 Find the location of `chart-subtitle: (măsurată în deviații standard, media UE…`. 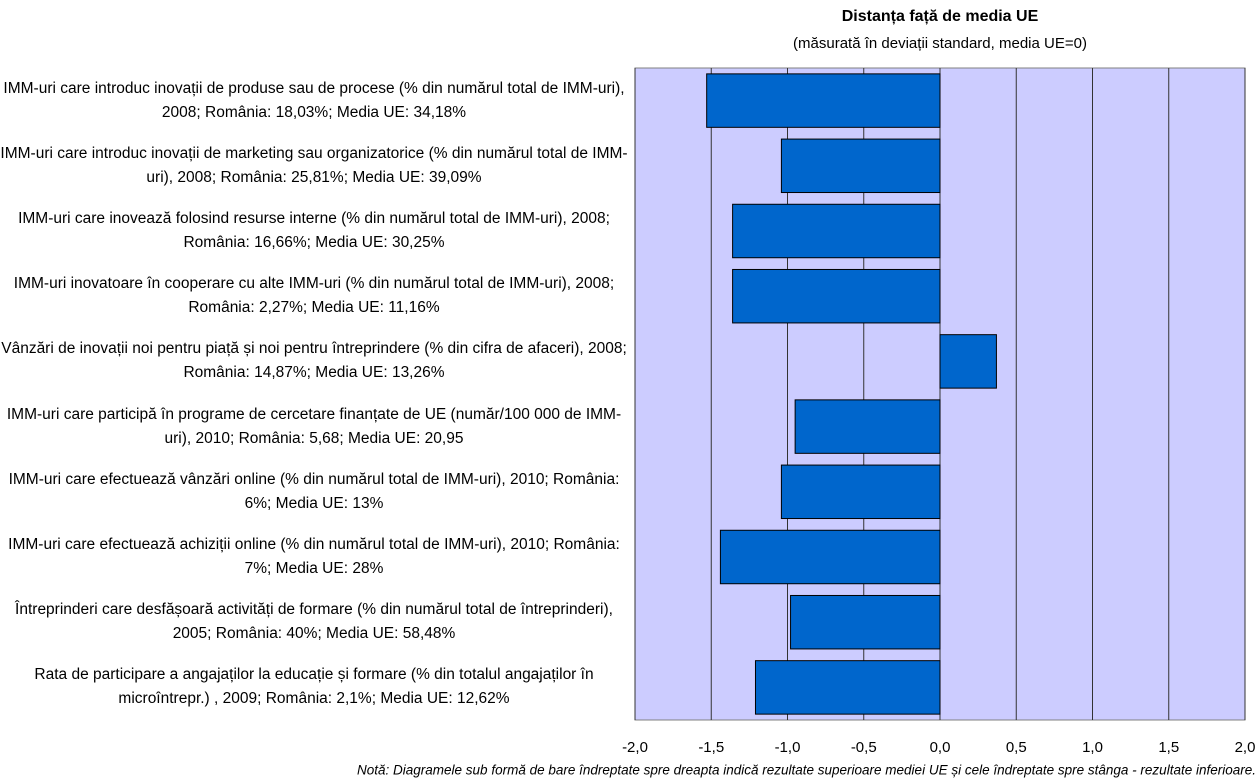

chart-subtitle: (măsurată în deviații standard, media UE… is located at coordinates (940, 43).